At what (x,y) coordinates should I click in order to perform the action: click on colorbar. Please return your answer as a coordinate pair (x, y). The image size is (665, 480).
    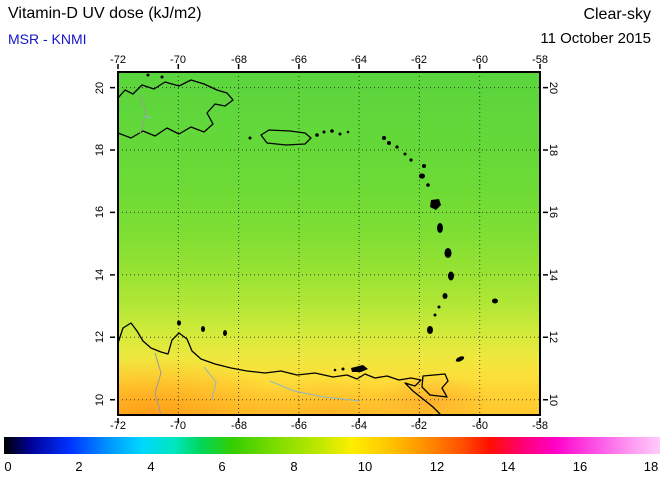
    Looking at the image, I should click on (332, 445).